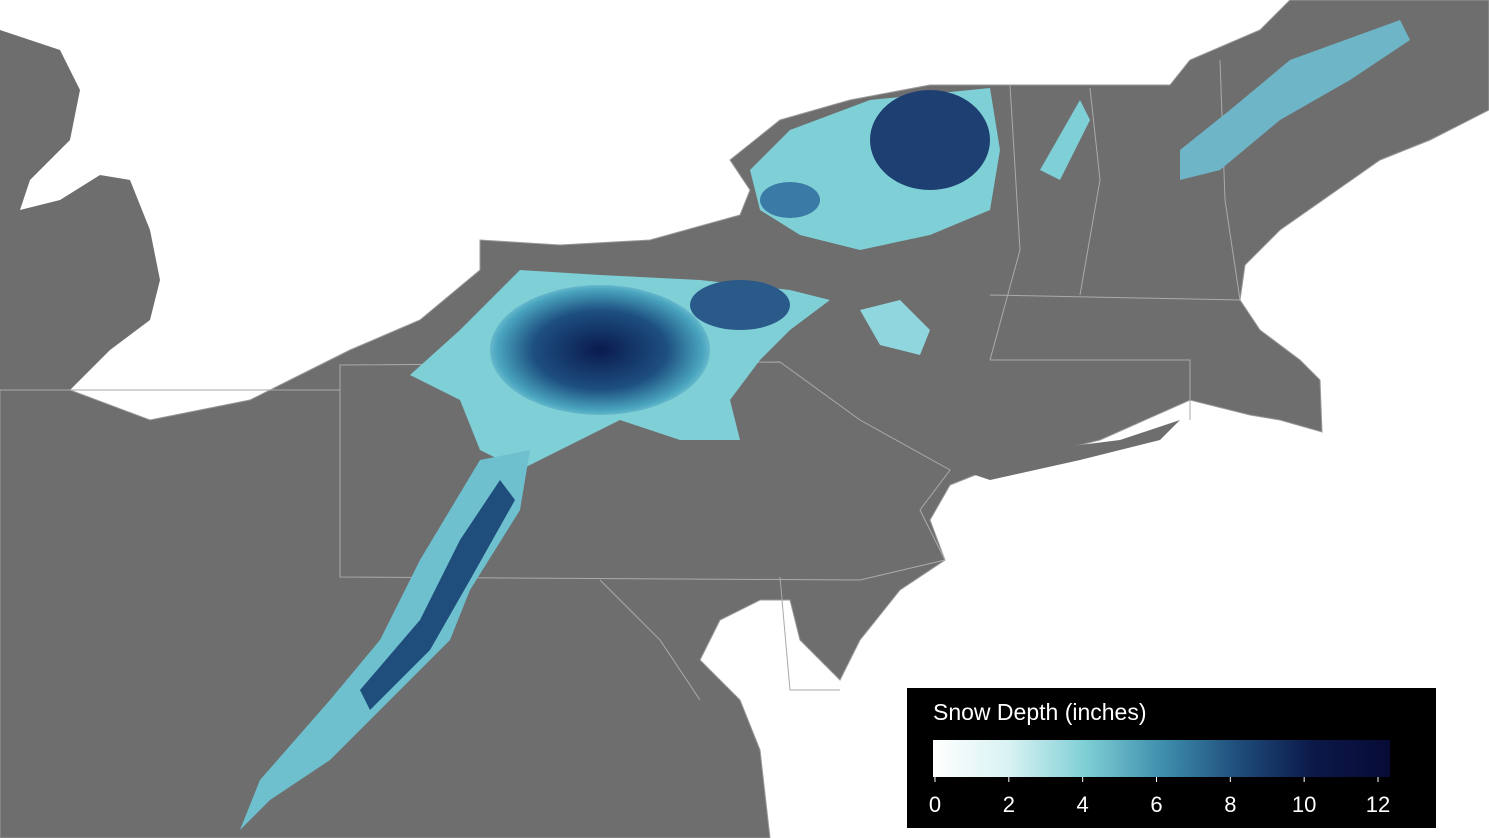 The image size is (1489, 838). I want to click on color-bar, so click(1161, 758).